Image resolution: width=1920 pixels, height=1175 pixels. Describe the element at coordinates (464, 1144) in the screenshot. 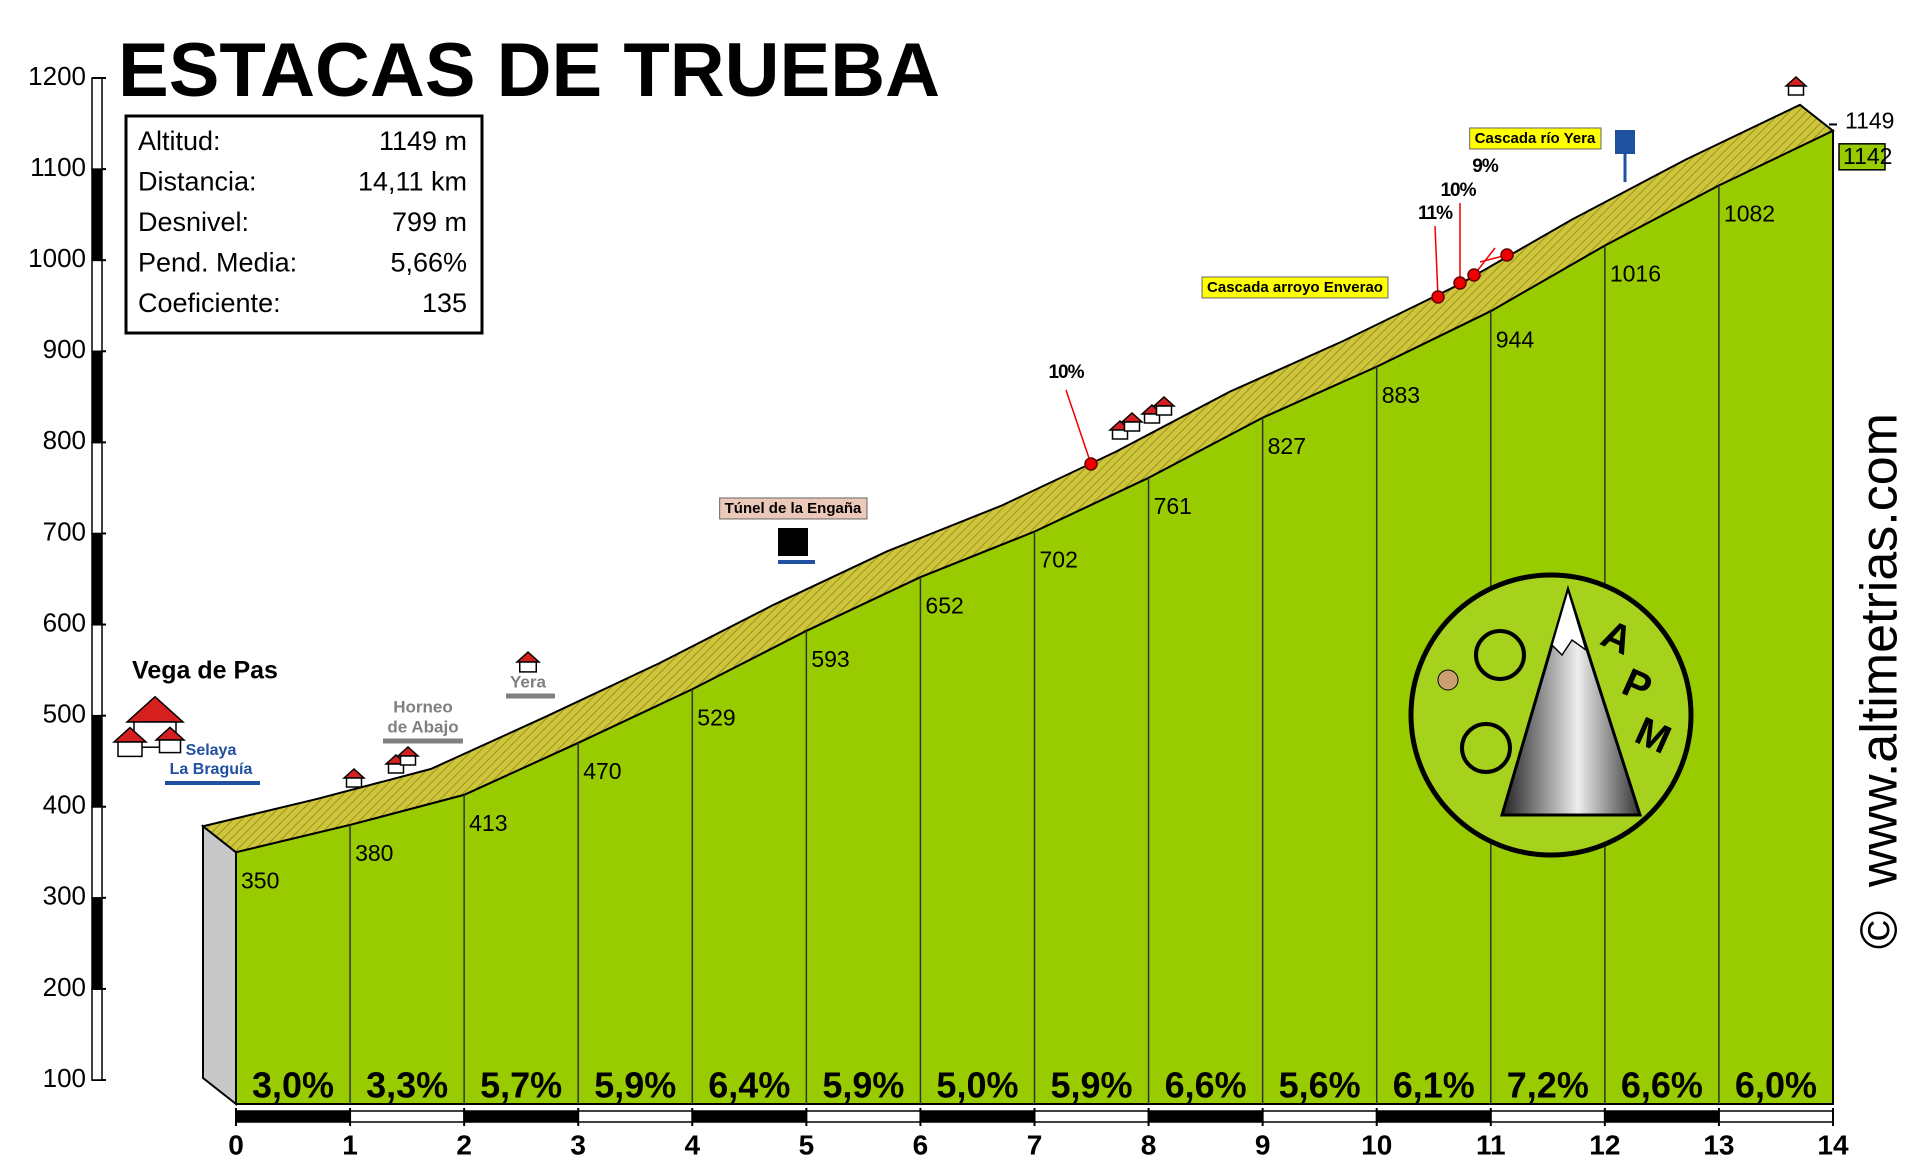

I see `x-tick-label: 2` at that location.